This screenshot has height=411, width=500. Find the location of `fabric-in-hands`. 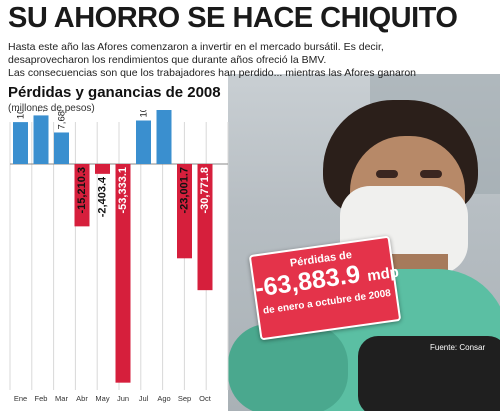

fabric-in-hands is located at coordinates (429, 373).